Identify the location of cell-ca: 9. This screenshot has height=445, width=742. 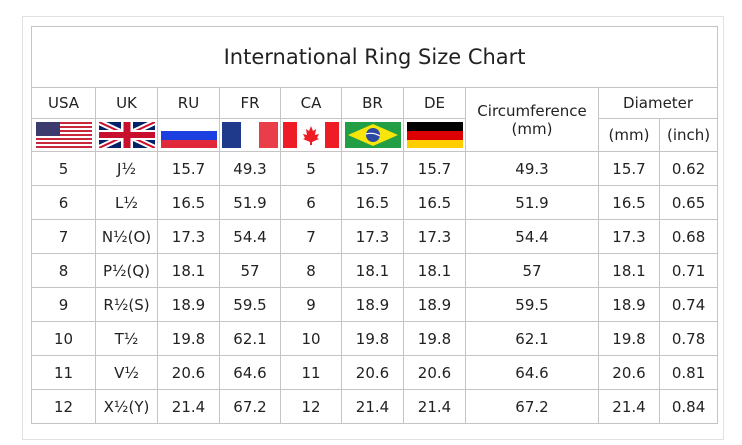
(311, 304).